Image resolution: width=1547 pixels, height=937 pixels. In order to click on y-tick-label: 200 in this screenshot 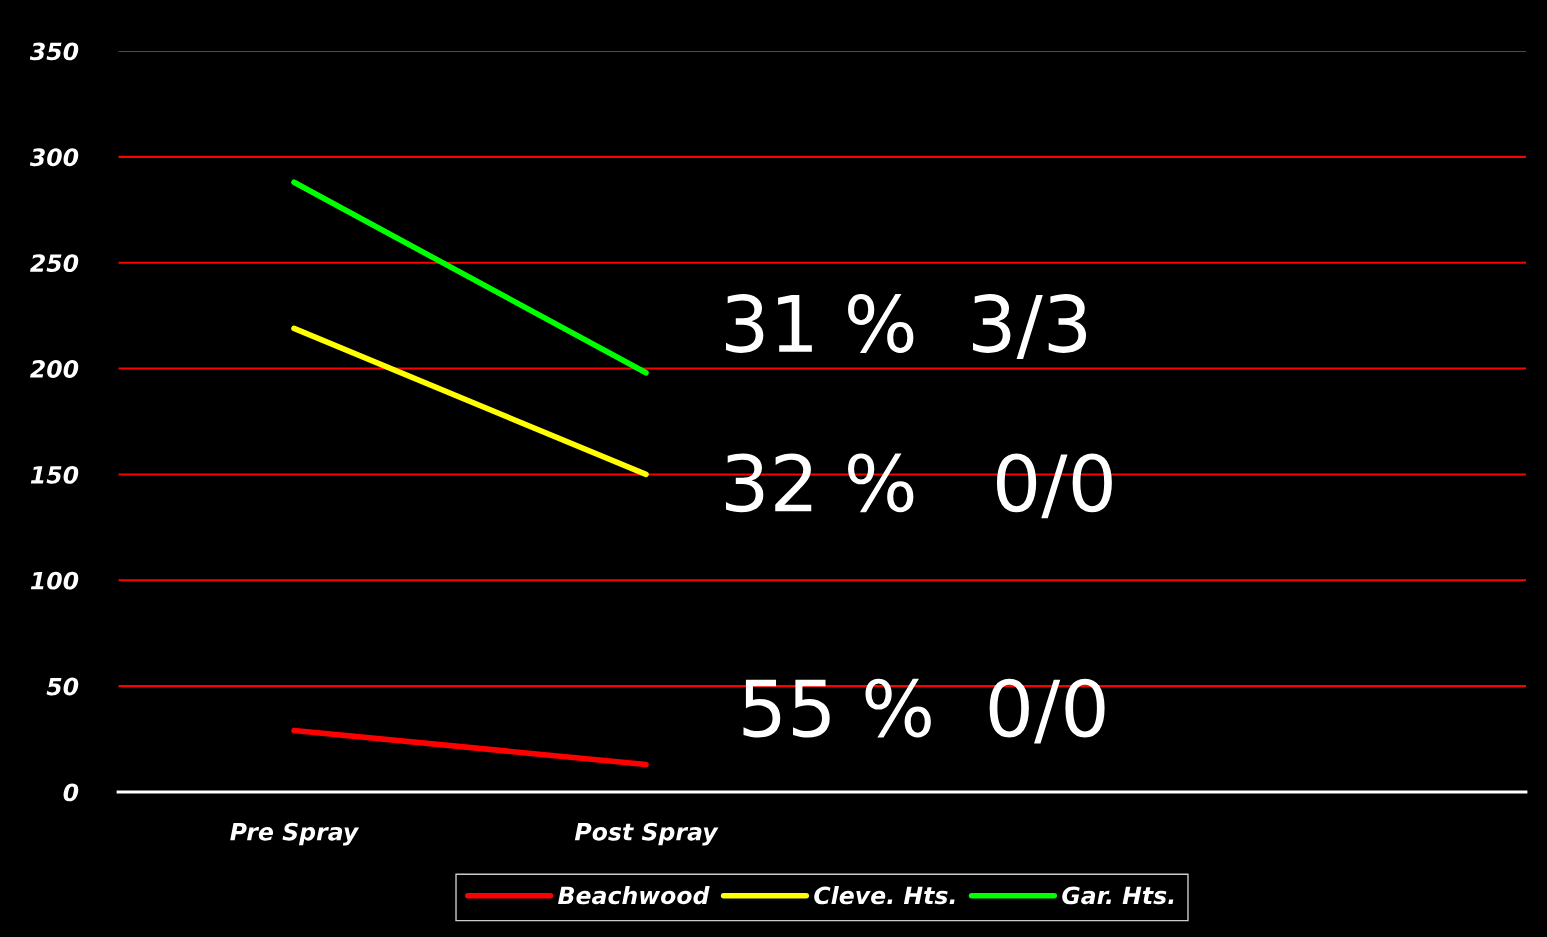, I will do `click(54, 369)`.